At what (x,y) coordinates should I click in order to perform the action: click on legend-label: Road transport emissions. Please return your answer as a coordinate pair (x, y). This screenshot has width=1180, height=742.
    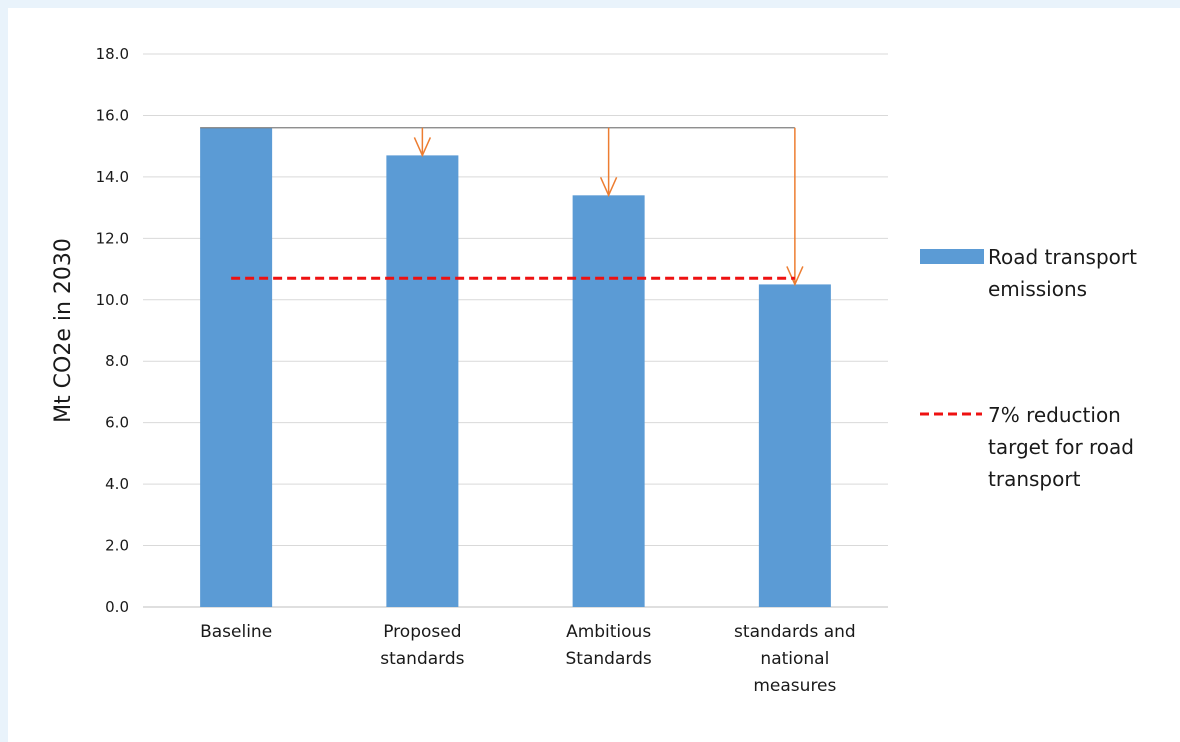
    Looking at the image, I should click on (1062, 273).